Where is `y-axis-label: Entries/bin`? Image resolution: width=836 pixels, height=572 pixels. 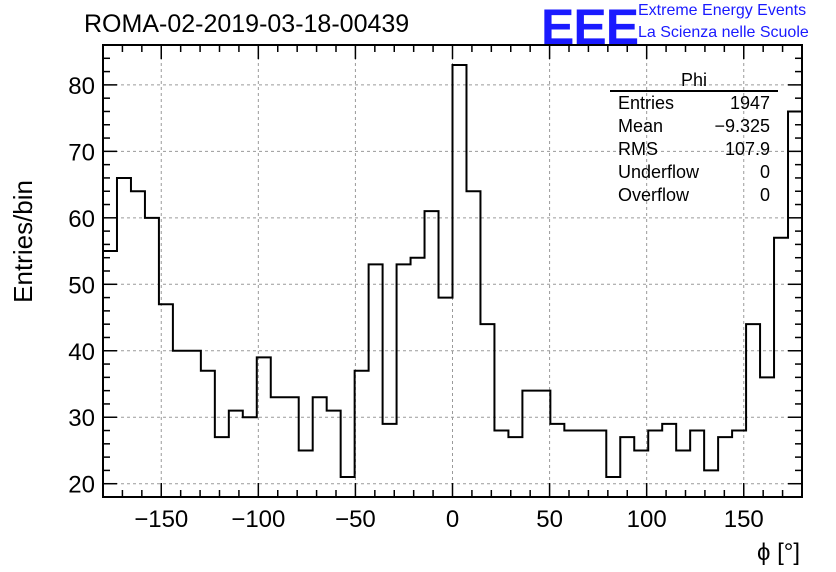
y-axis-label: Entries/bin is located at coordinates (23, 241).